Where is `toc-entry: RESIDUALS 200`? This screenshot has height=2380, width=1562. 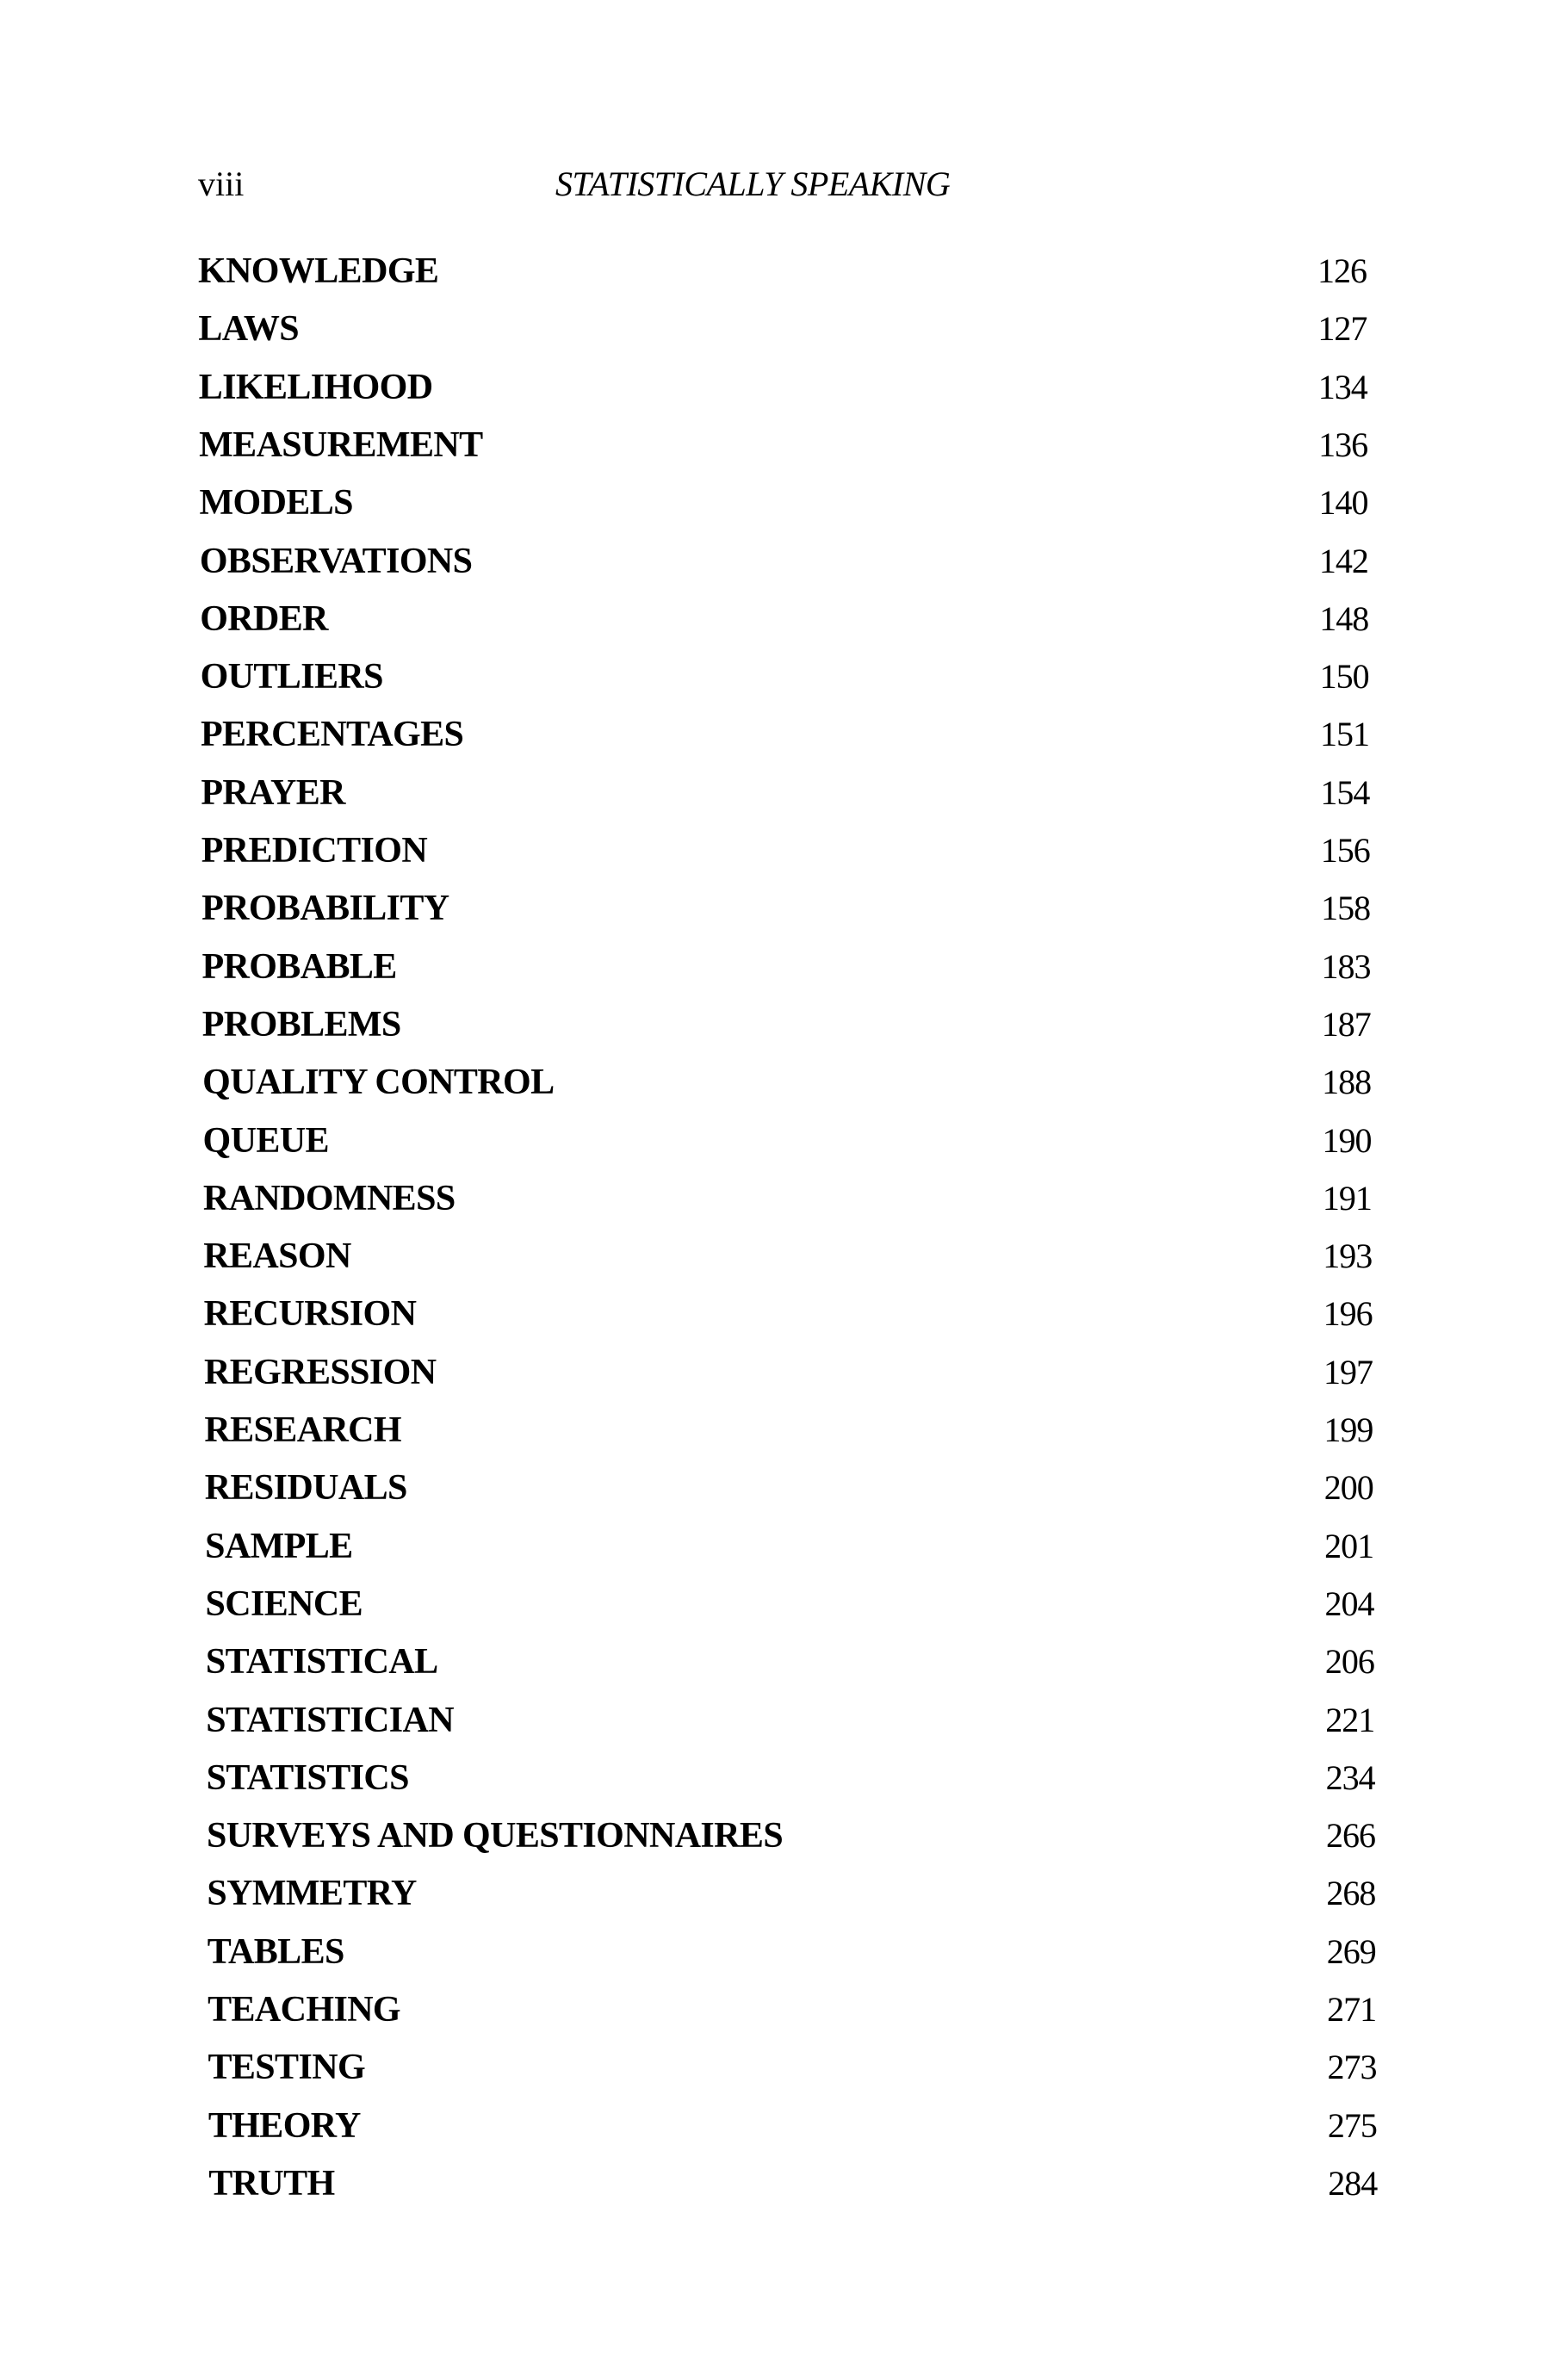 toc-entry: RESIDUALS 200 is located at coordinates (807, 1488).